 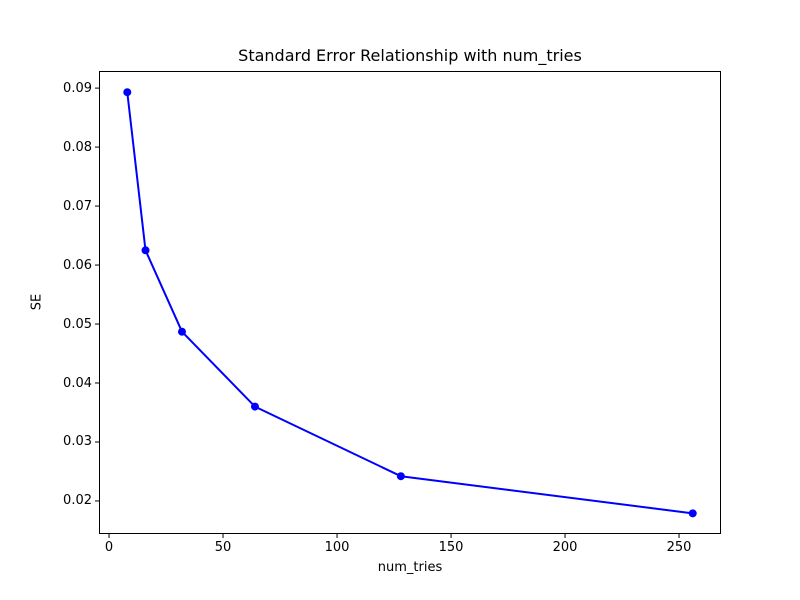 What do you see at coordinates (223, 547) in the screenshot?
I see `x-tick-label: 50` at bounding box center [223, 547].